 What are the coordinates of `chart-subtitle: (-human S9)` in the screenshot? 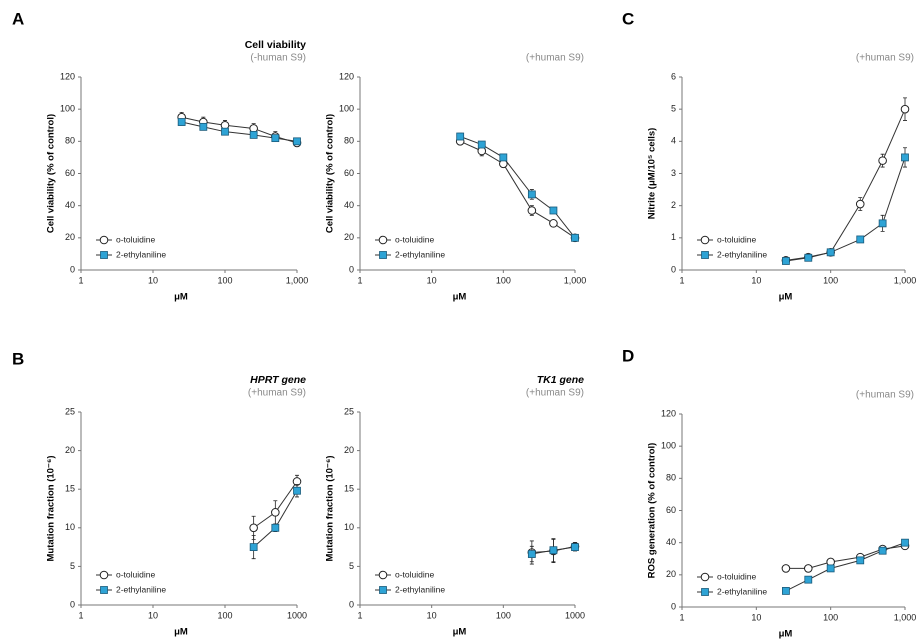 It's located at (278, 58).